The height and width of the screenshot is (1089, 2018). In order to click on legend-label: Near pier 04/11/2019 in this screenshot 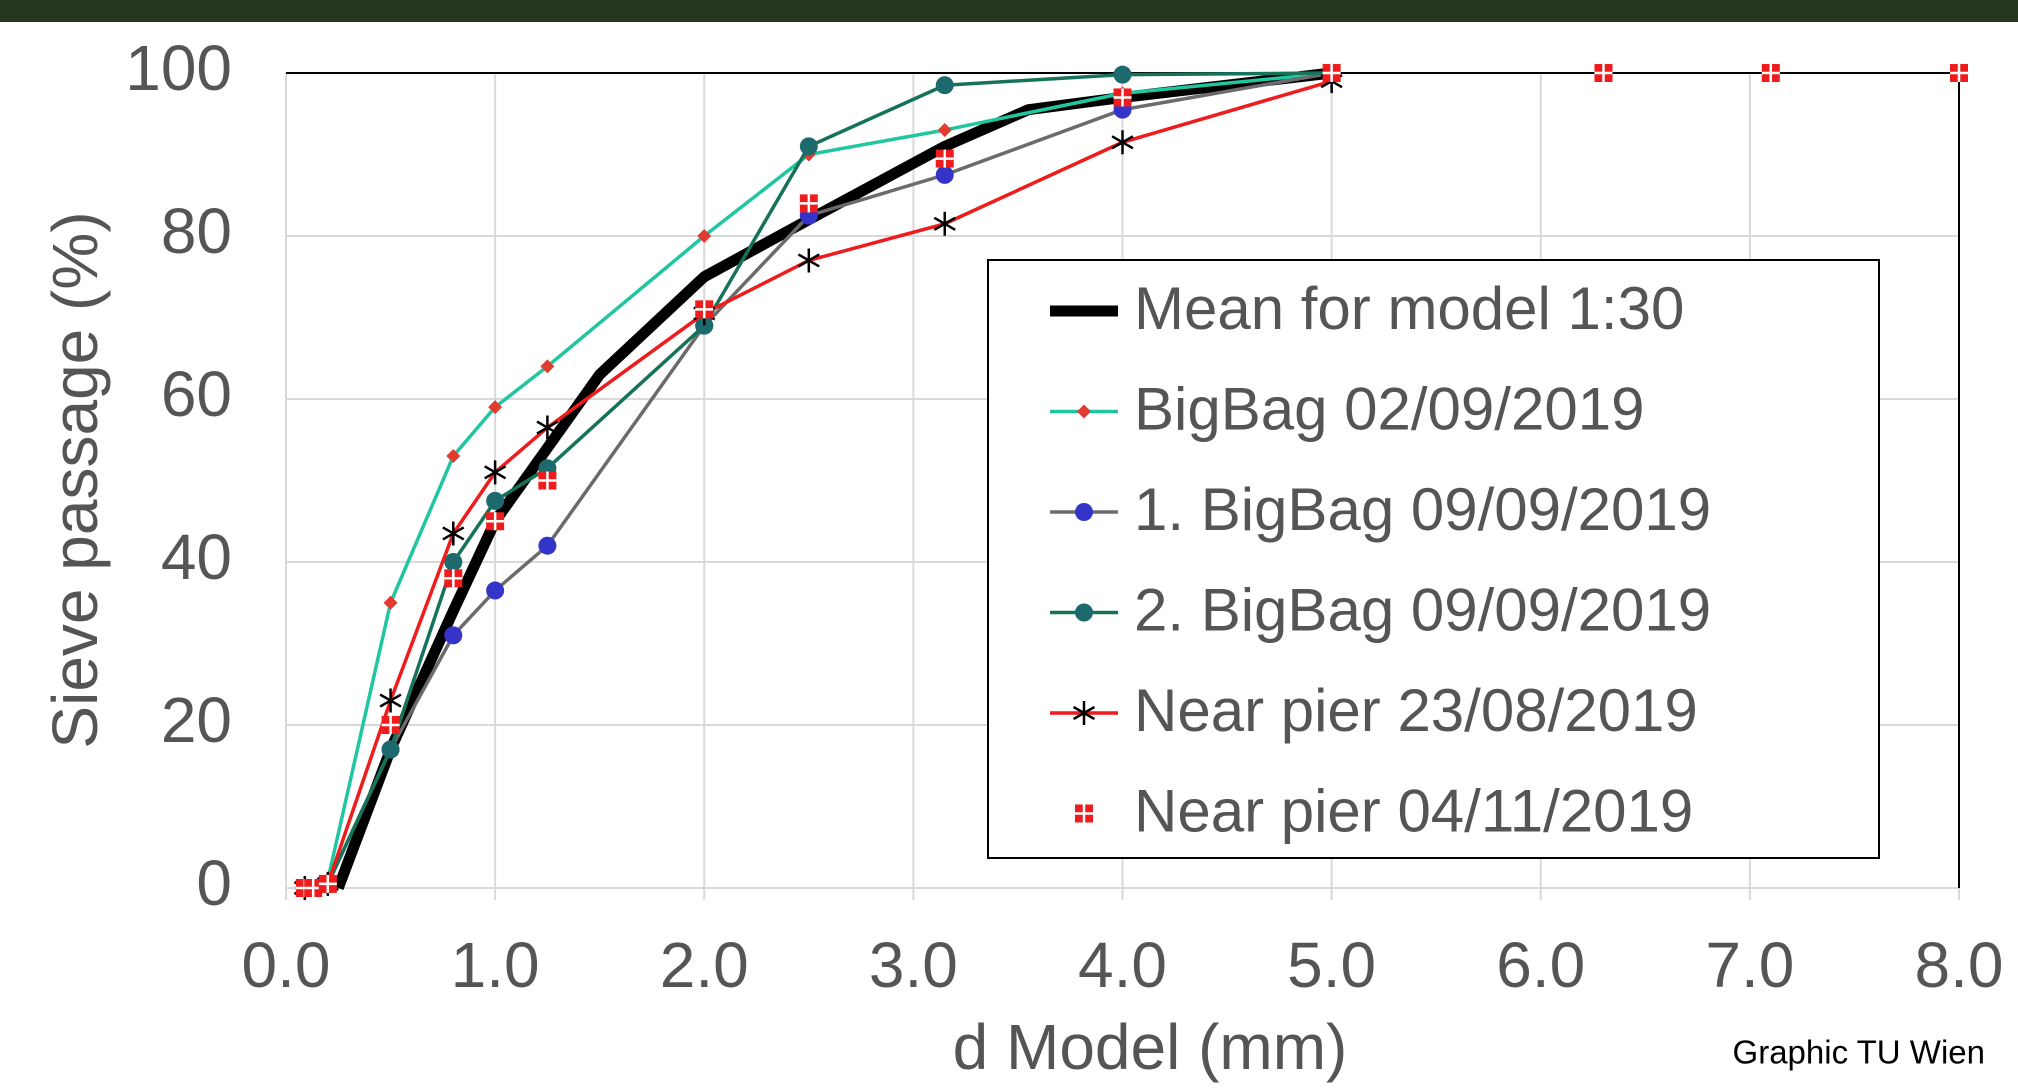, I will do `click(1413, 810)`.